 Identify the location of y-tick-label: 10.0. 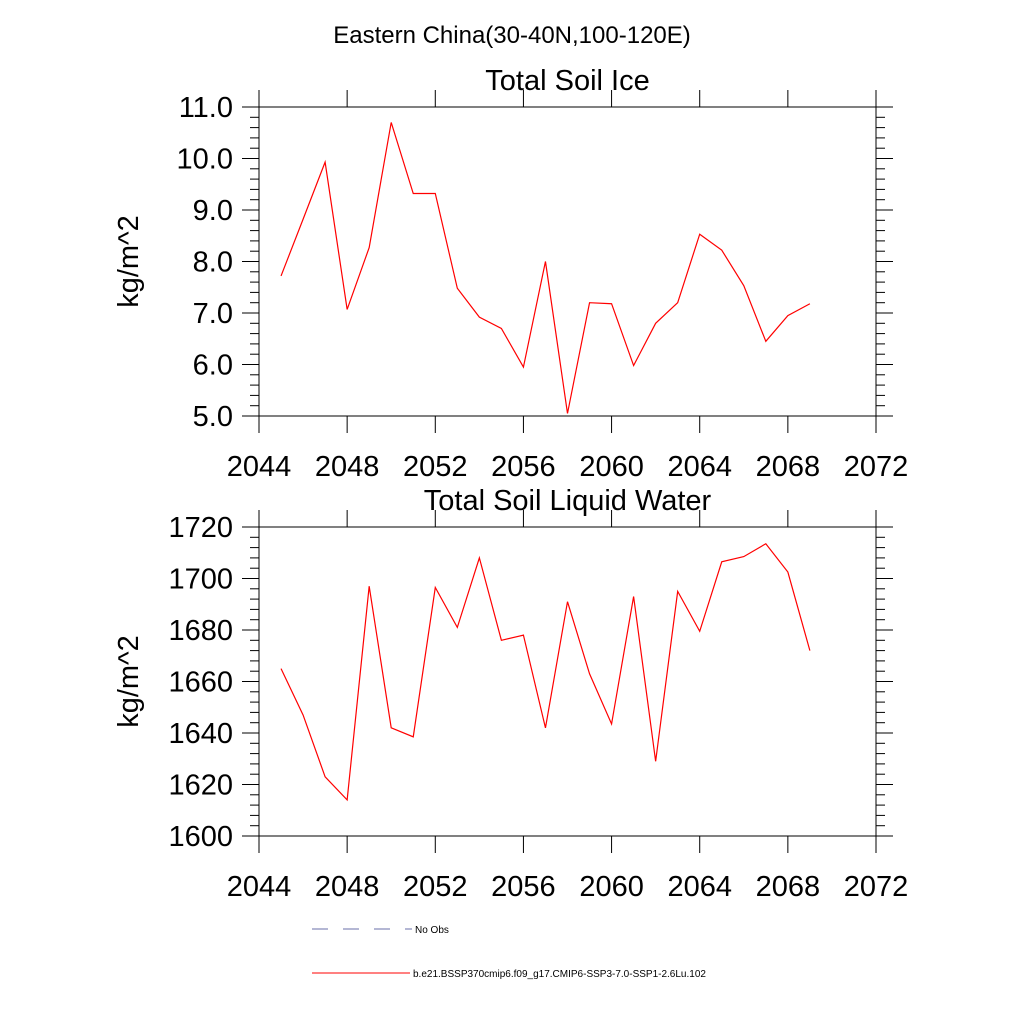
(205, 160).